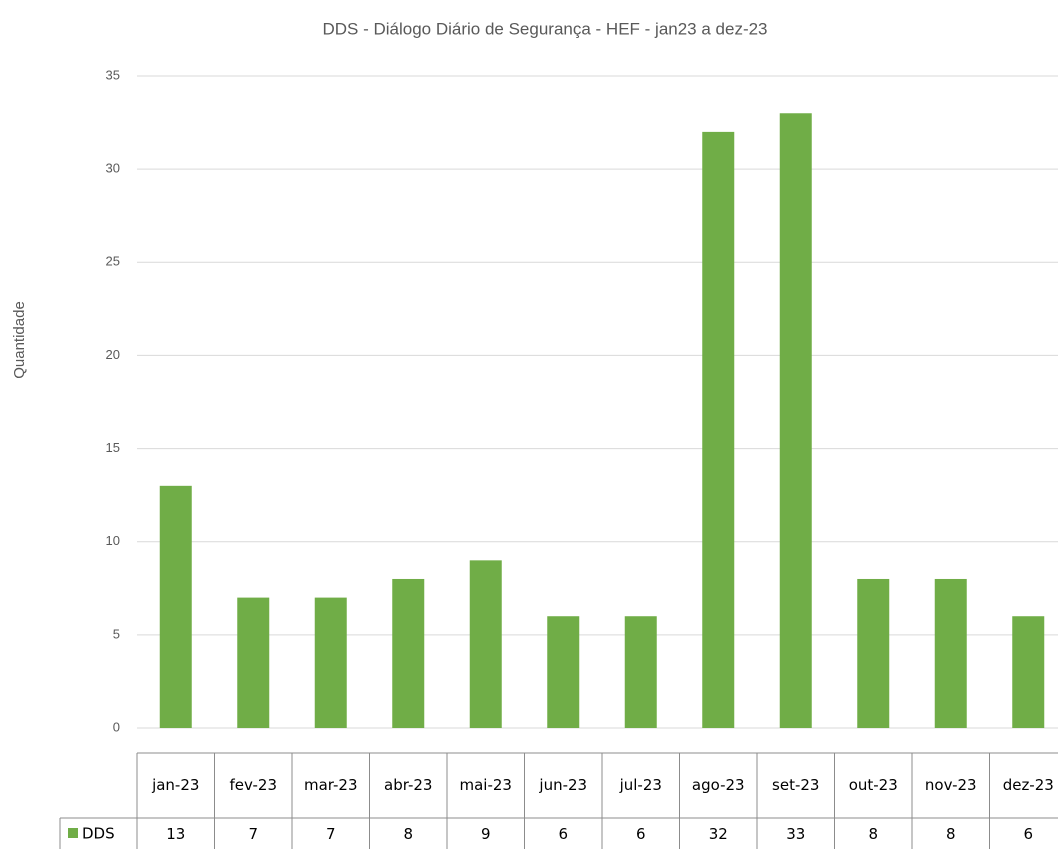 The image size is (1058, 849). I want to click on x-tick-label: mai-23, so click(486, 785).